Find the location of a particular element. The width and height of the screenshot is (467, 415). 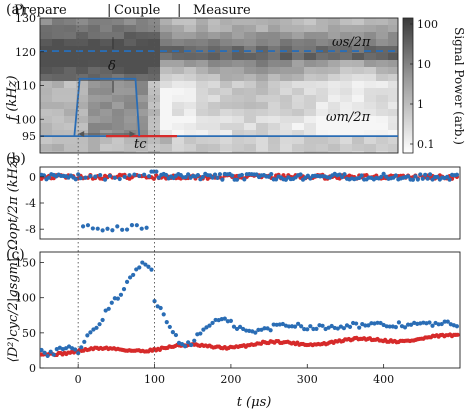

pulse-line is located at coordinates (107, 107).